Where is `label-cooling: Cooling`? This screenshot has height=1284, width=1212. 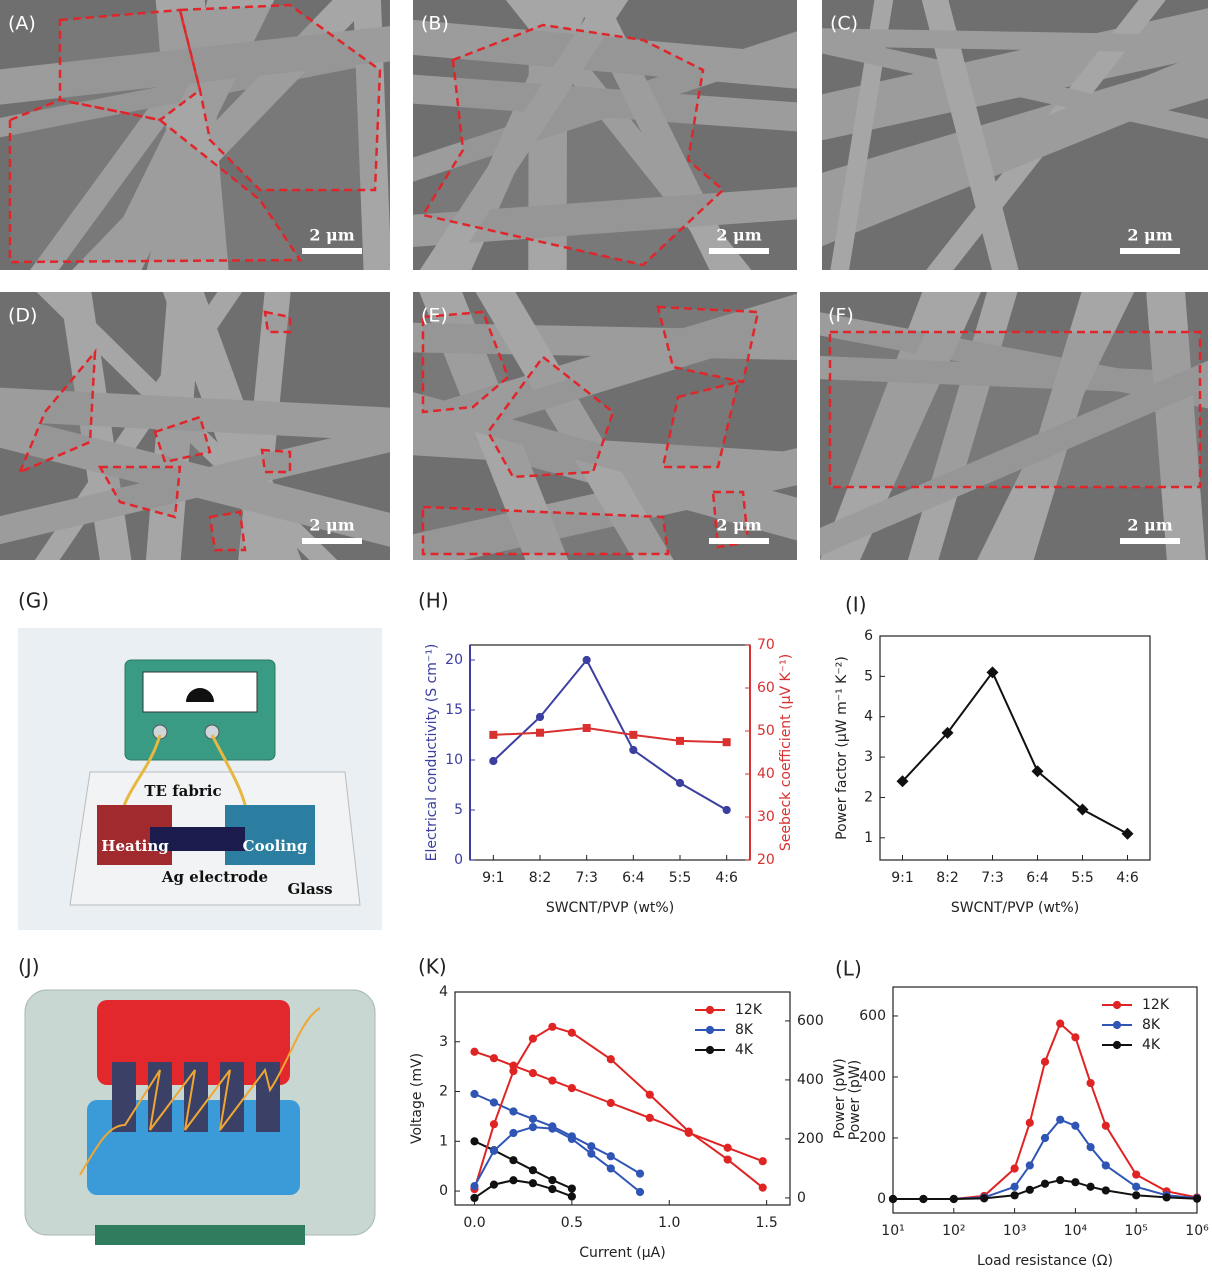
label-cooling: Cooling is located at coordinates (275, 846).